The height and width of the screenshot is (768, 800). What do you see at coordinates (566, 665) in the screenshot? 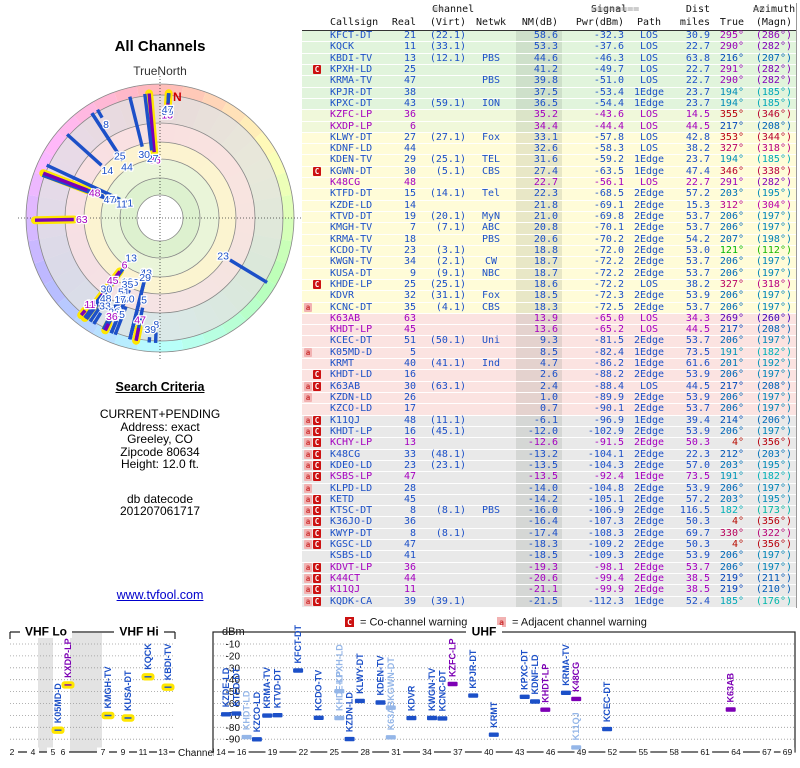
I see `svg-text: KRMA-TV` at bounding box center [566, 665].